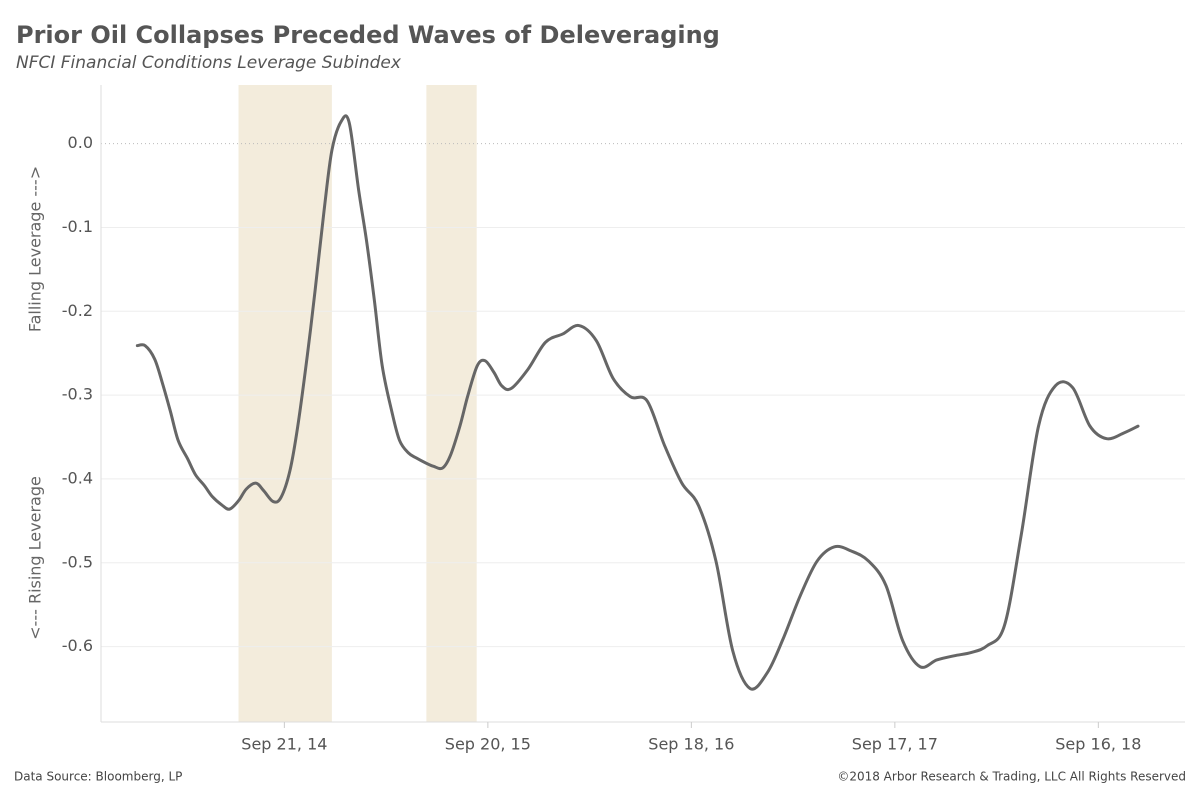 The width and height of the screenshot is (1200, 800). Describe the element at coordinates (77, 561) in the screenshot. I see `y-tick-label: -0.5` at that location.